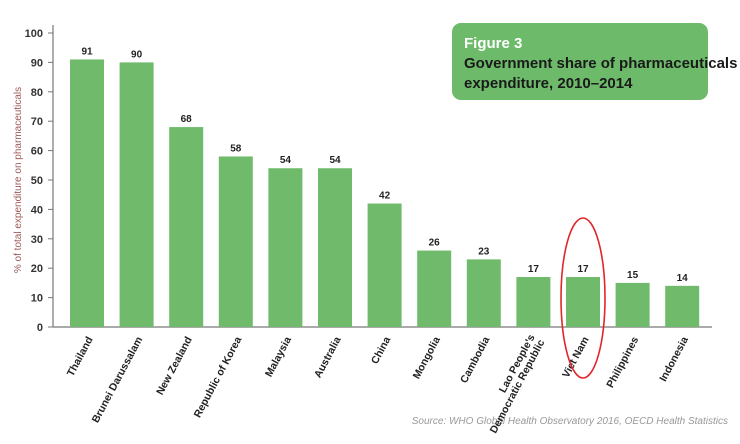  Describe the element at coordinates (37, 93) in the screenshot. I see `y-tick-label: 80` at that location.